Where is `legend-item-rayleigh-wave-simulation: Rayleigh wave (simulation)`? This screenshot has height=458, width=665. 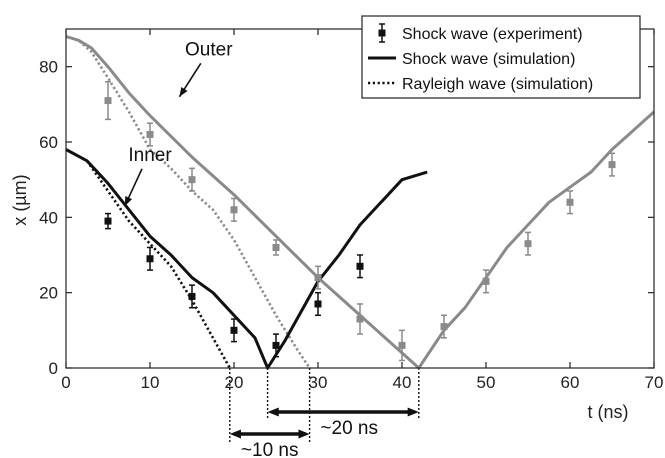 legend-item-rayleigh-wave-simulation: Rayleigh wave (simulation) is located at coordinates (480, 84).